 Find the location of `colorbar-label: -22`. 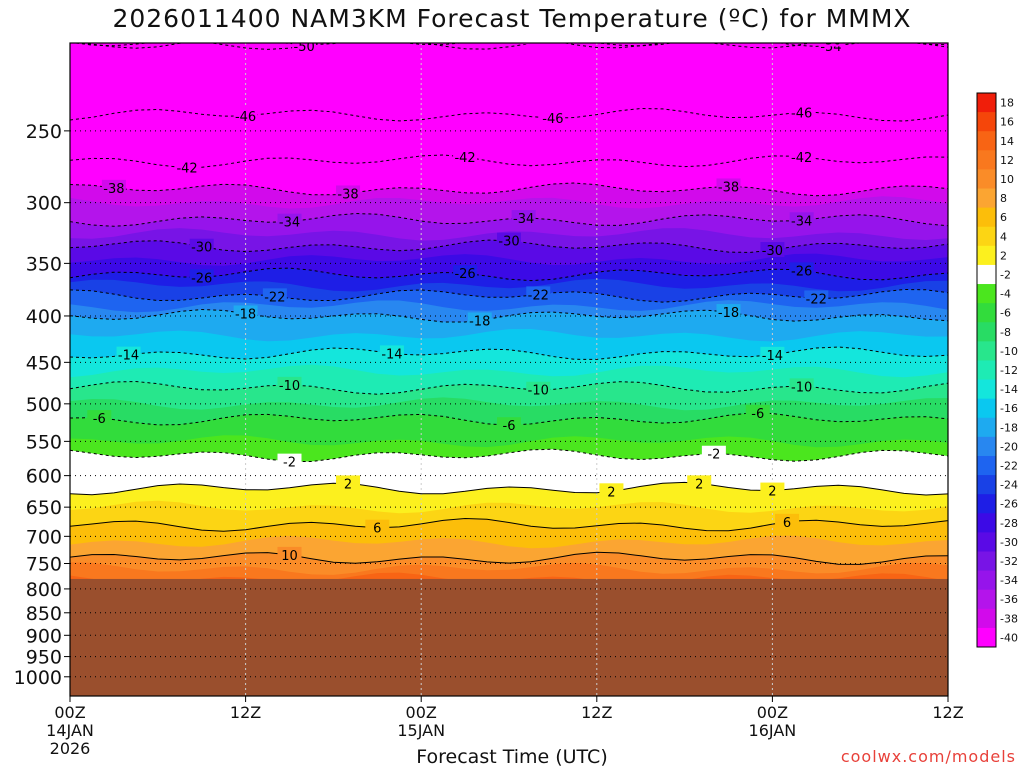

colorbar-label: -22 is located at coordinates (1009, 466).